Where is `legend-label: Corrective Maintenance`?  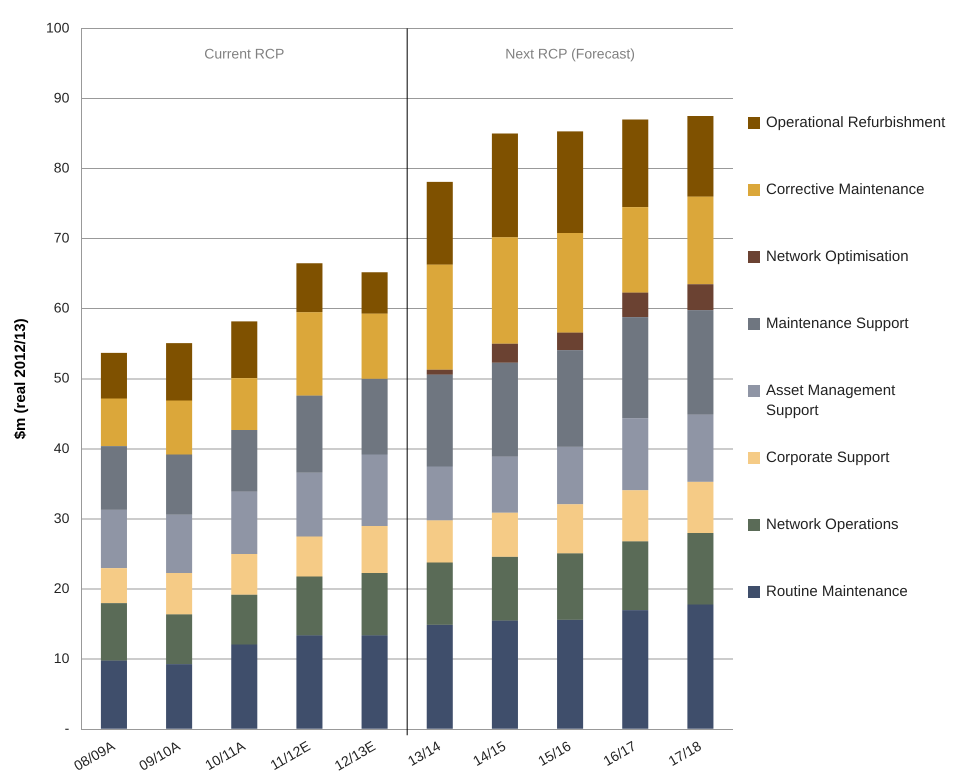 legend-label: Corrective Maintenance is located at coordinates (846, 190).